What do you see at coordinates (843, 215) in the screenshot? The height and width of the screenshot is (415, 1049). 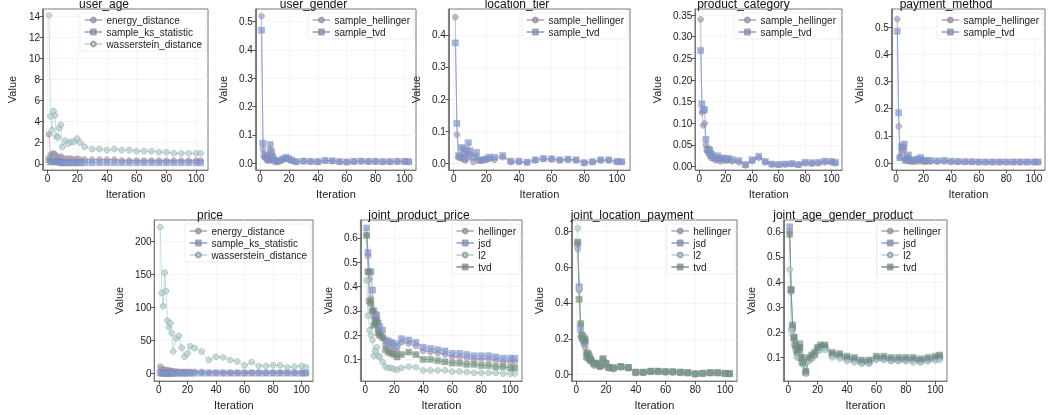 I see `chart-title: joint_age_gender_product` at bounding box center [843, 215].